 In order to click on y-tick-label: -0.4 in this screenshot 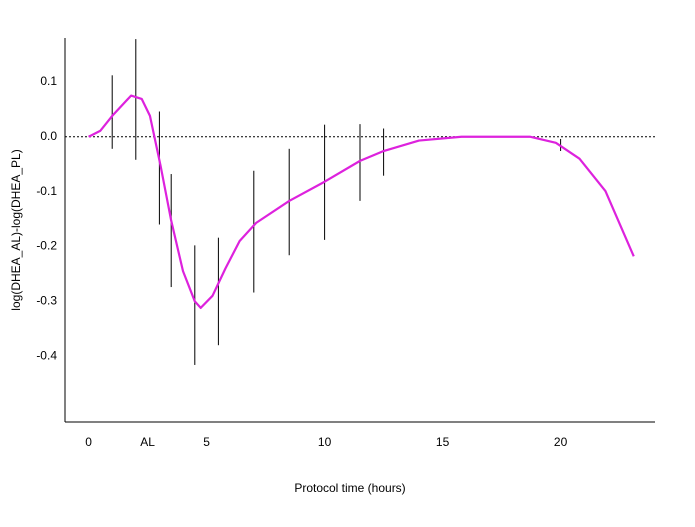, I will do `click(46, 355)`.